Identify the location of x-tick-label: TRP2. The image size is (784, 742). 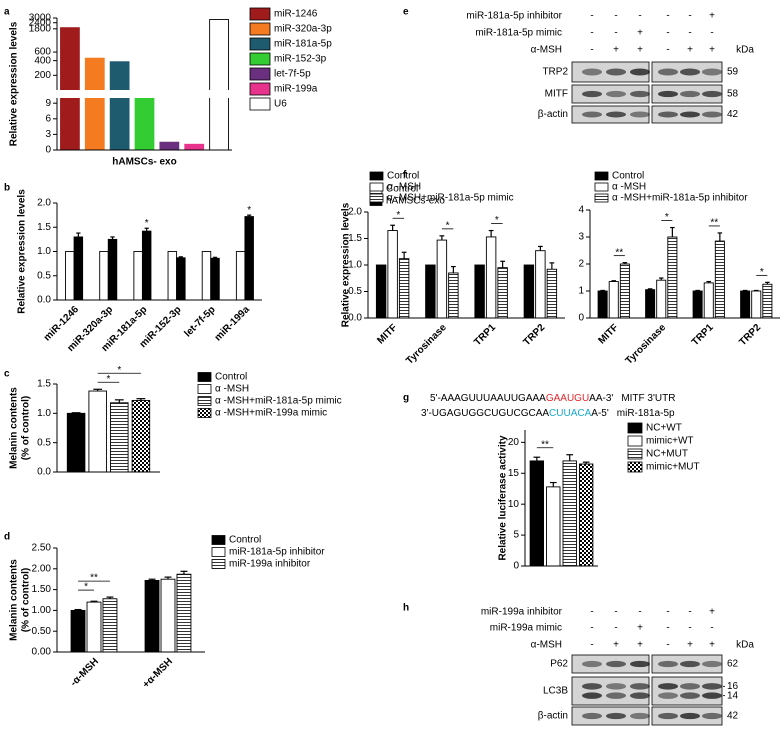
(535, 335).